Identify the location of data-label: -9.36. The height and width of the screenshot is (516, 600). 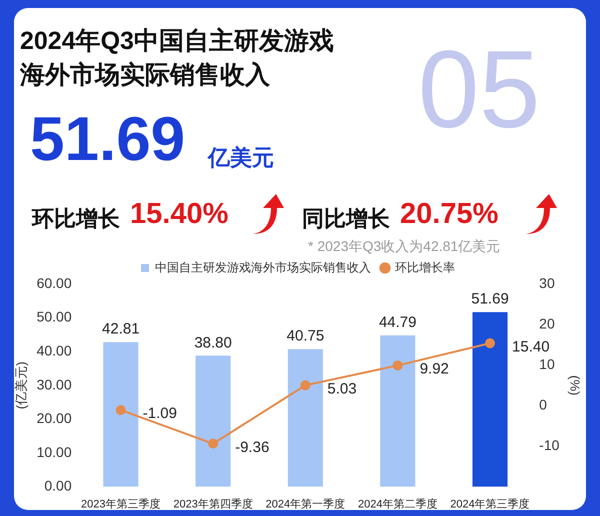
(252, 447).